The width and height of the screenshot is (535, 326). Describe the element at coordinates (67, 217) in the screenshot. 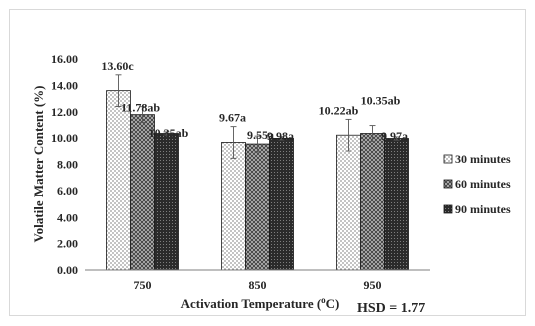

I see `y-tick-label: 4.00` at that location.